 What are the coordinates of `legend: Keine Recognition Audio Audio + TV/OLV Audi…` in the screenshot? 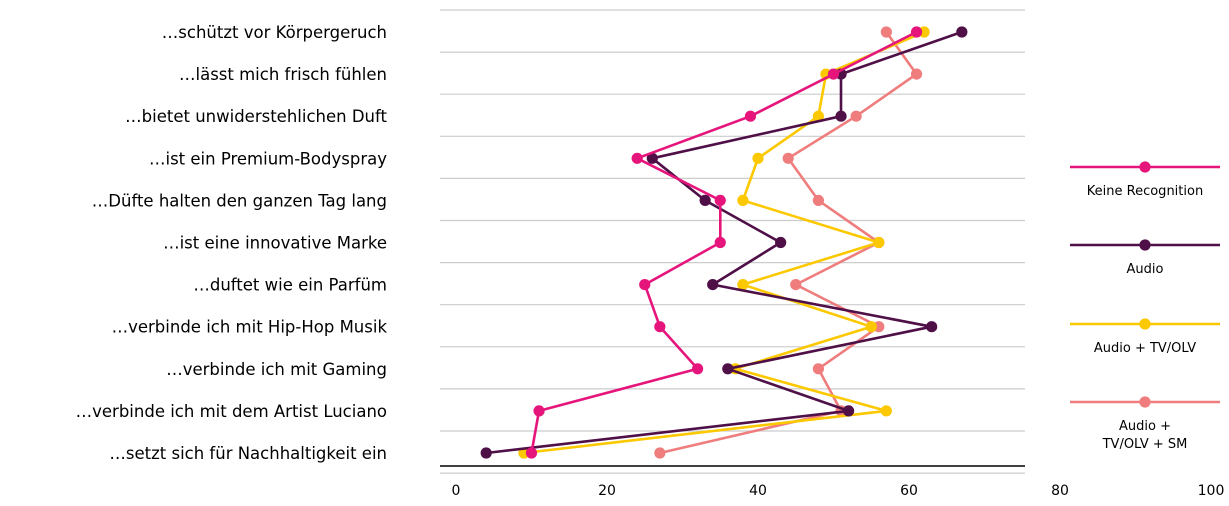 It's located at (1145, 306).